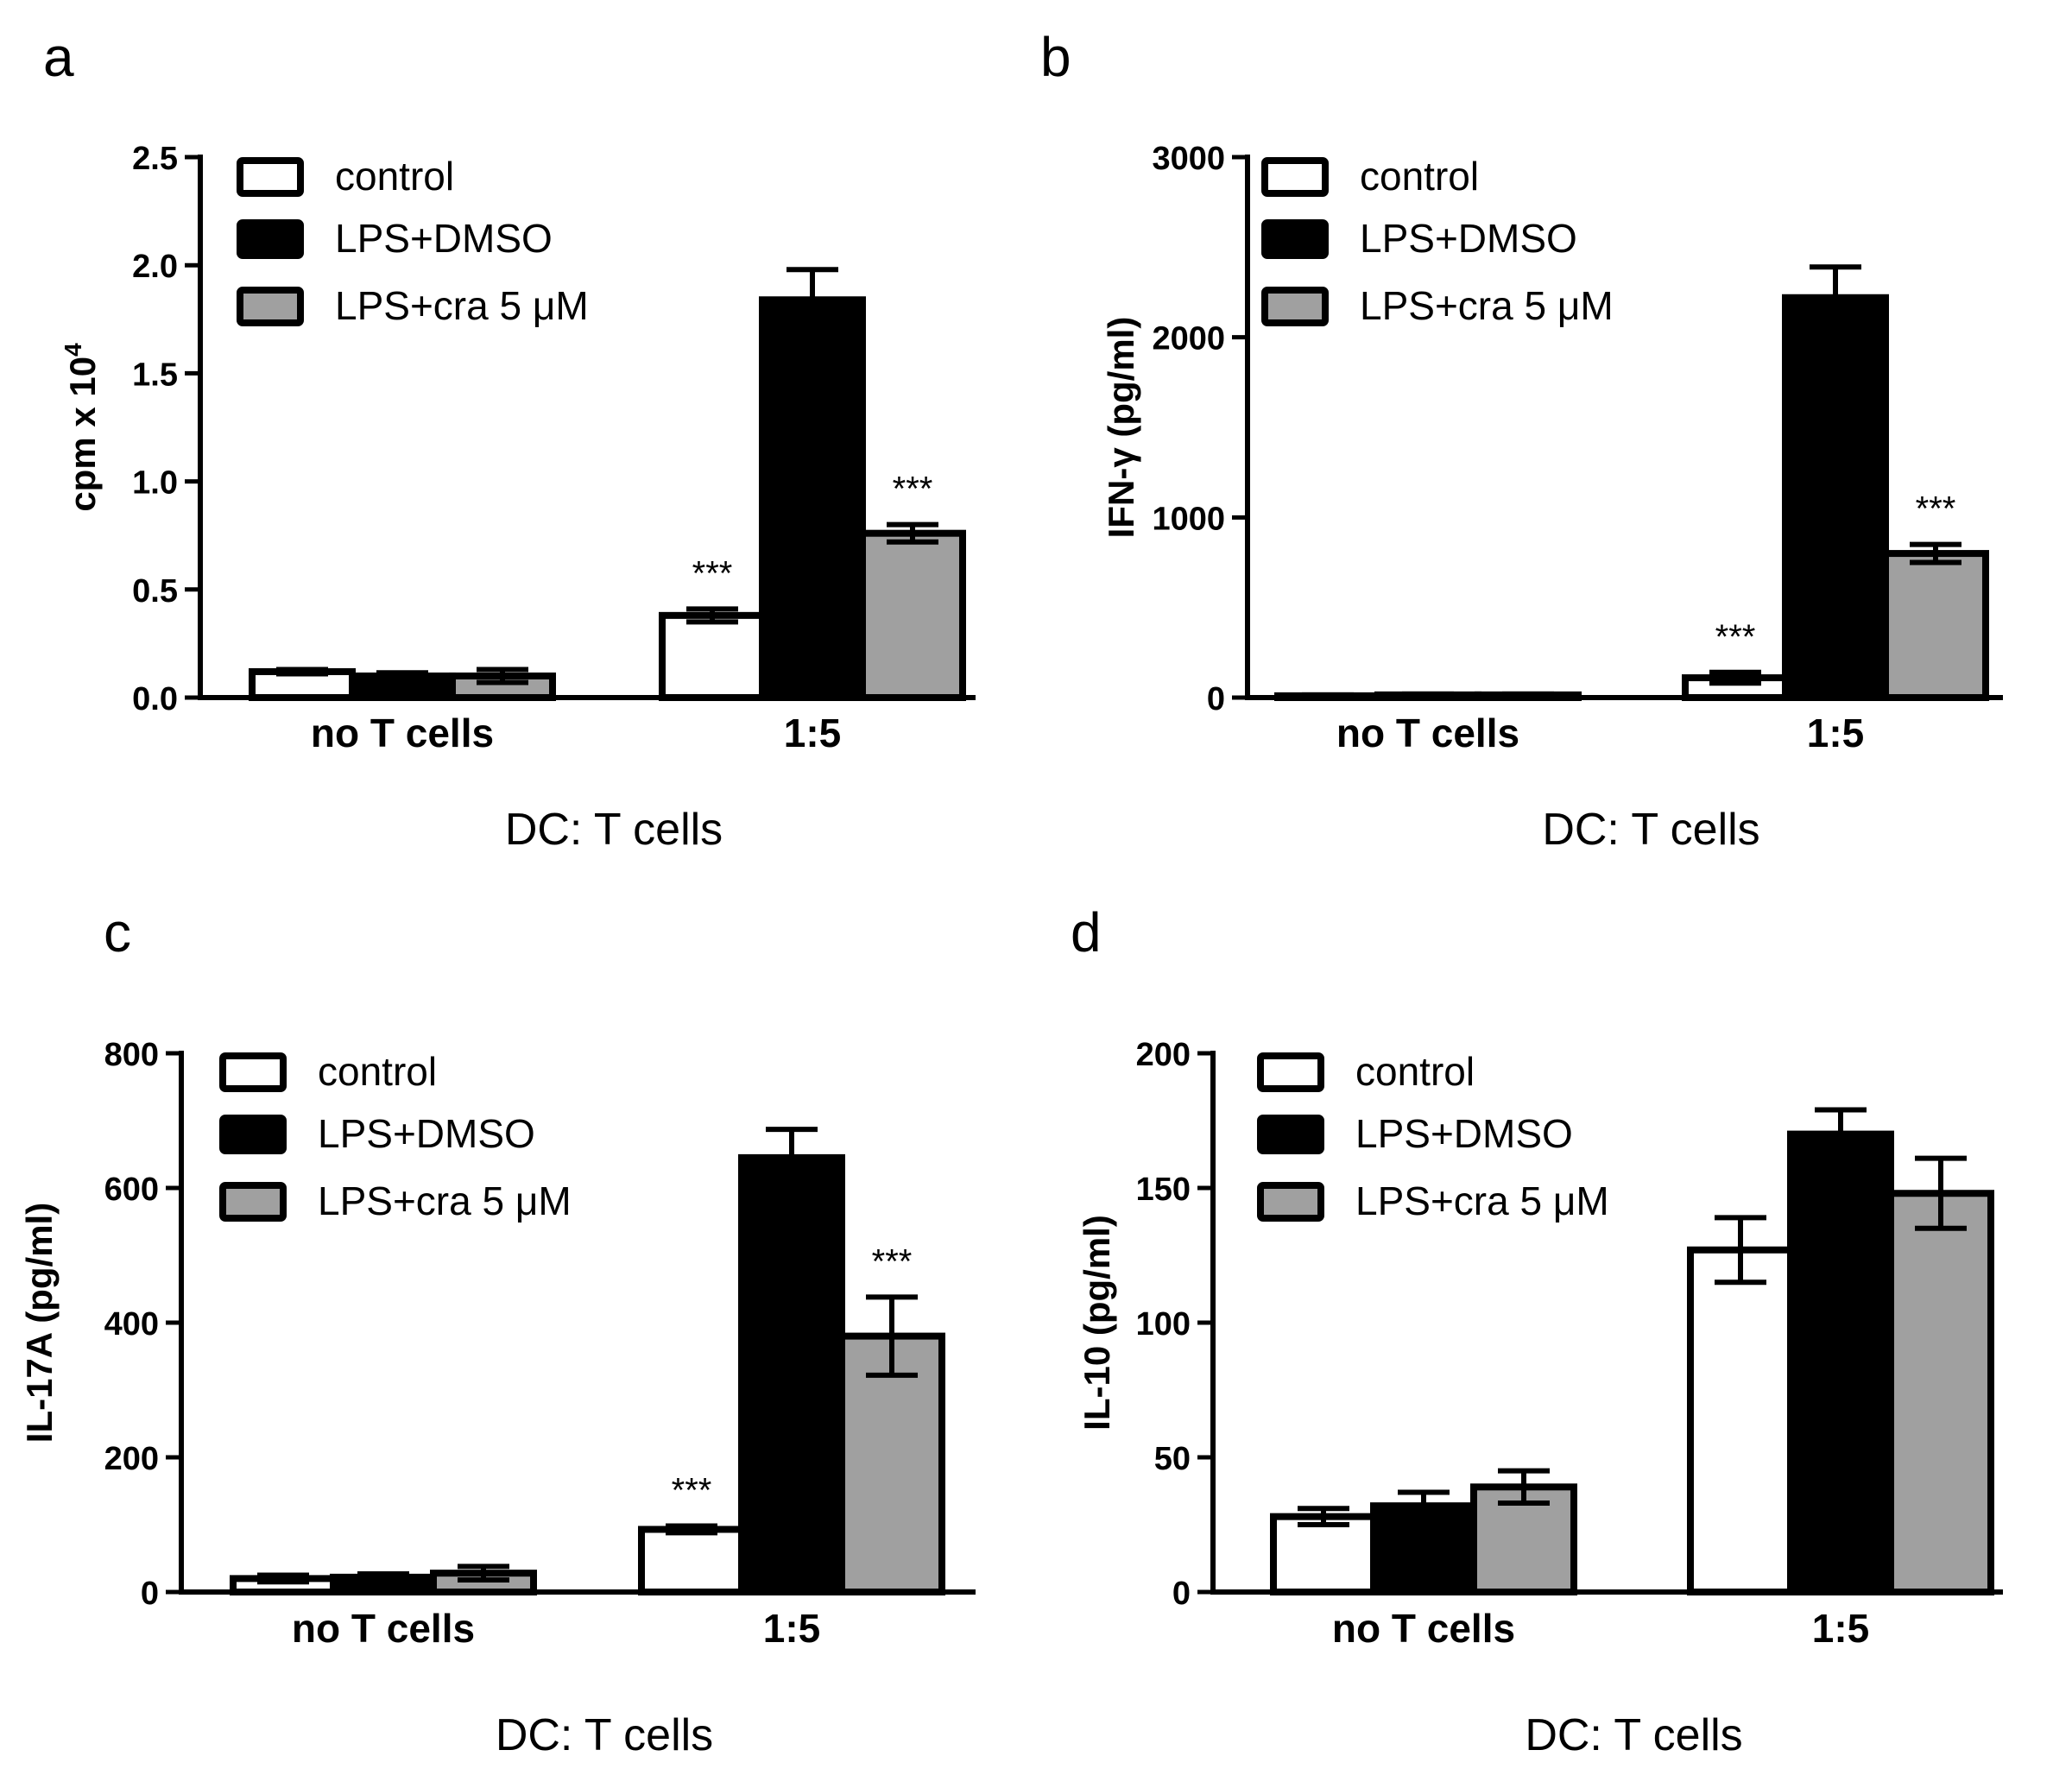 The height and width of the screenshot is (1769, 2072). Describe the element at coordinates (131, 1190) in the screenshot. I see `y-tick-label: 600` at that location.